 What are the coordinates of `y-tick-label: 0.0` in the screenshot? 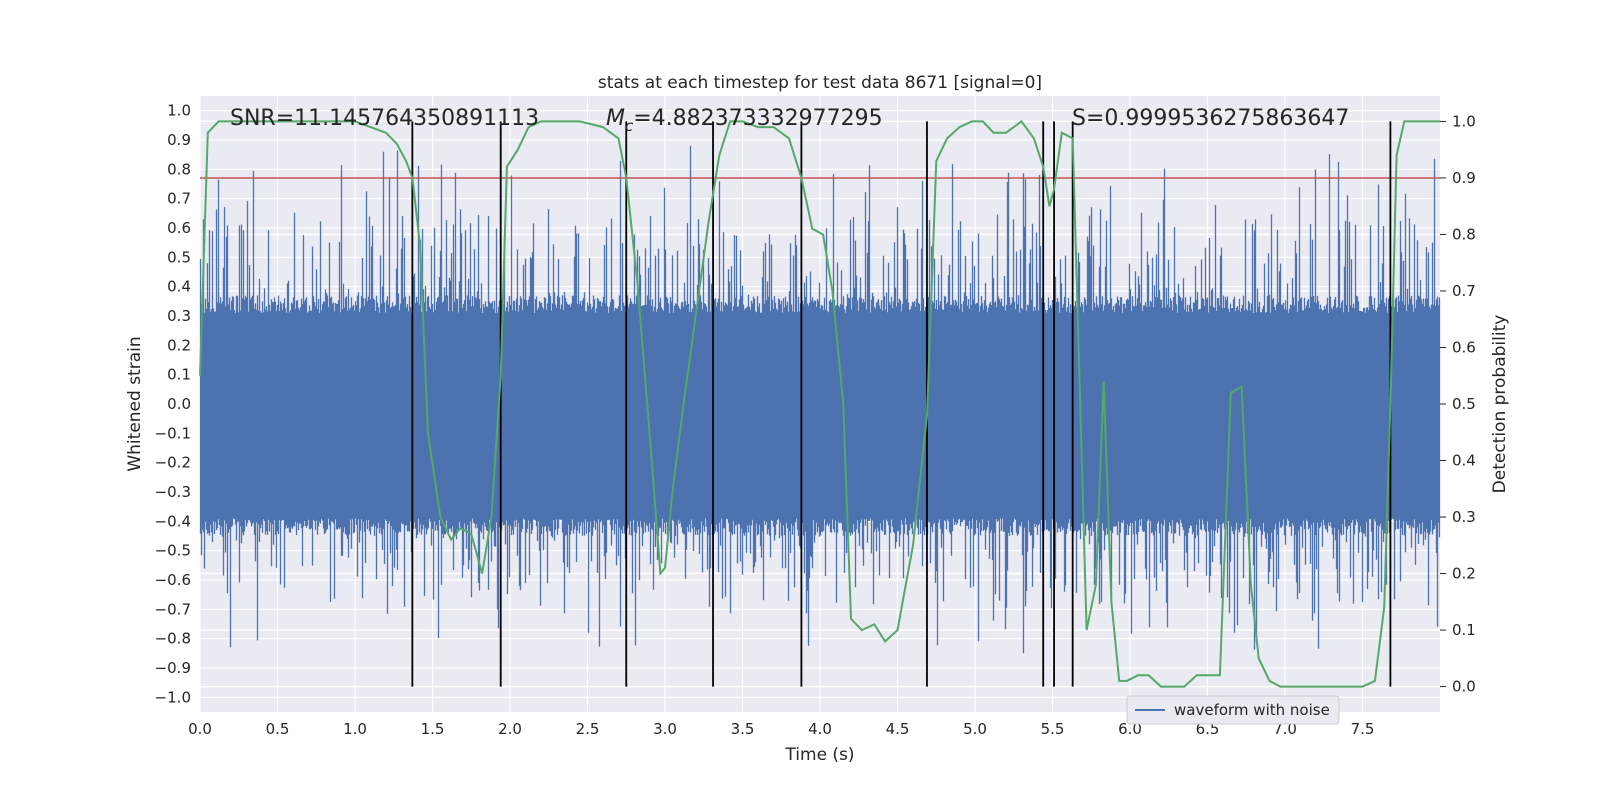 It's located at (179, 404).